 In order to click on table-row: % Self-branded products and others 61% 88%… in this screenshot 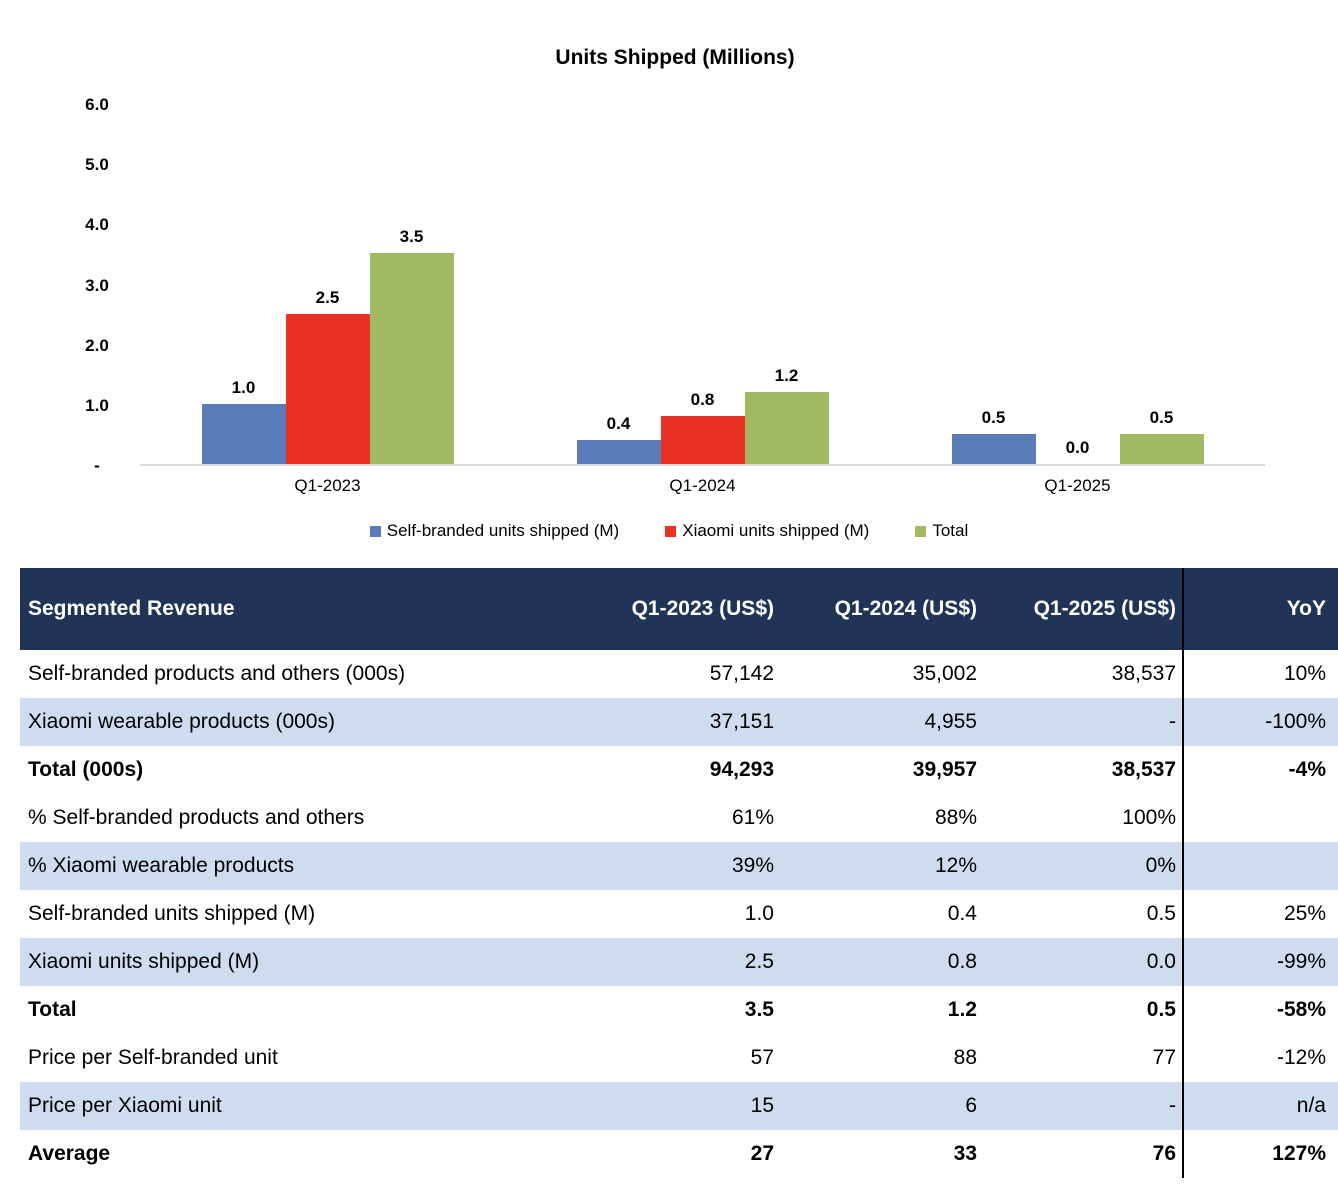, I will do `click(679, 818)`.